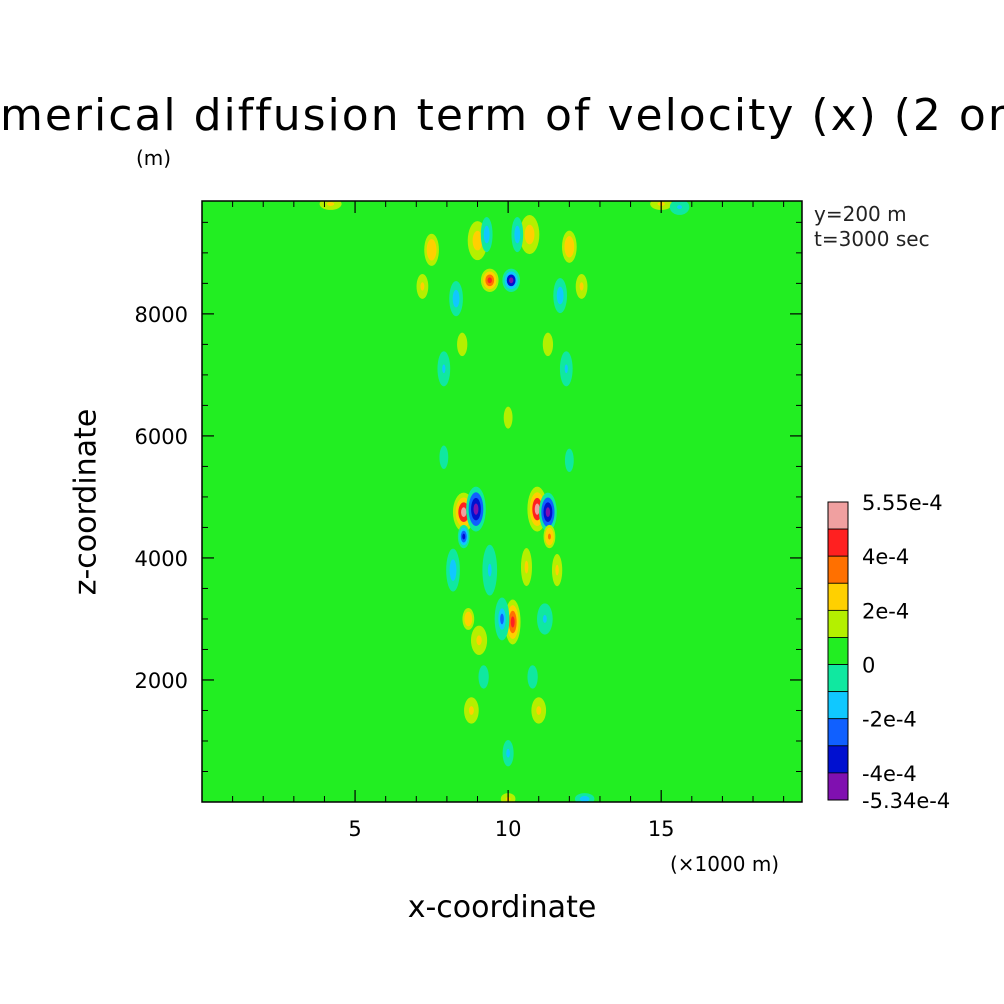 Image resolution: width=1004 pixels, height=1004 pixels. Describe the element at coordinates (354, 829) in the screenshot. I see `x-tick-label: 5` at that location.